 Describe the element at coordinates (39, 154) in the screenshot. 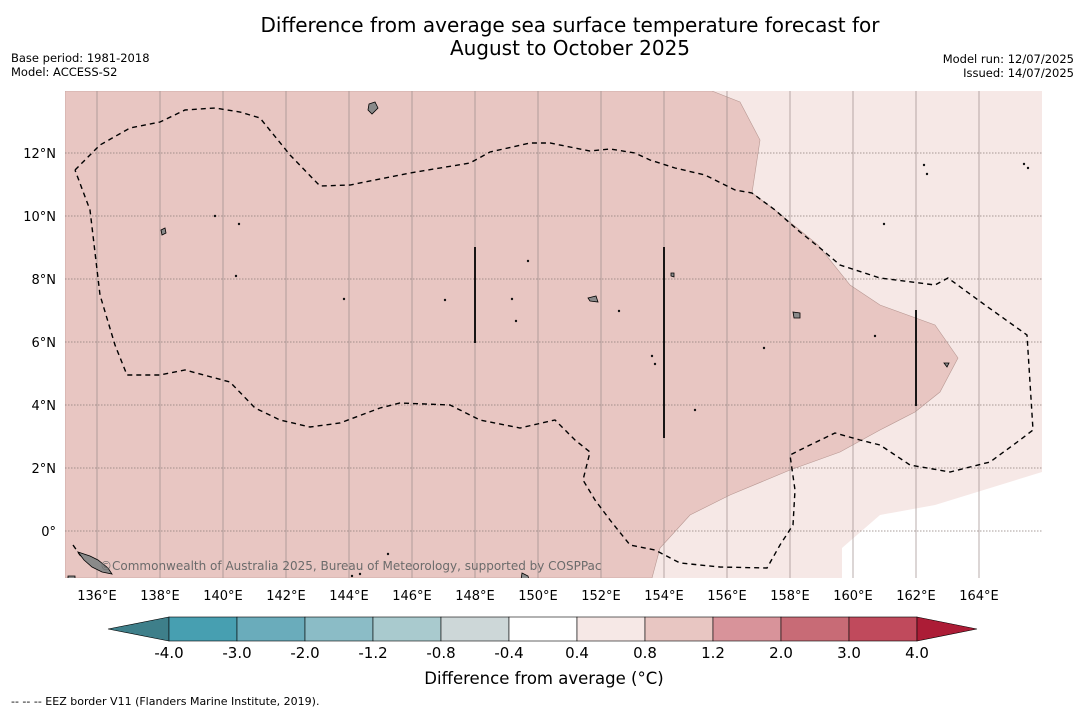

I see `lat-label: 12°N` at that location.